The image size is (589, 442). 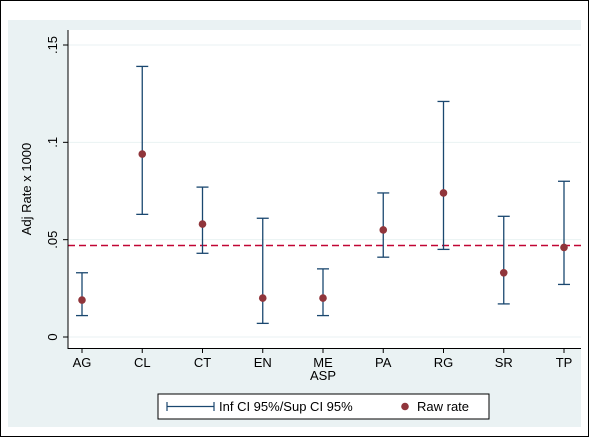 What do you see at coordinates (286, 406) in the screenshot?
I see `legend-label-ci: Inf CI 95%/Sup CI 95%` at bounding box center [286, 406].